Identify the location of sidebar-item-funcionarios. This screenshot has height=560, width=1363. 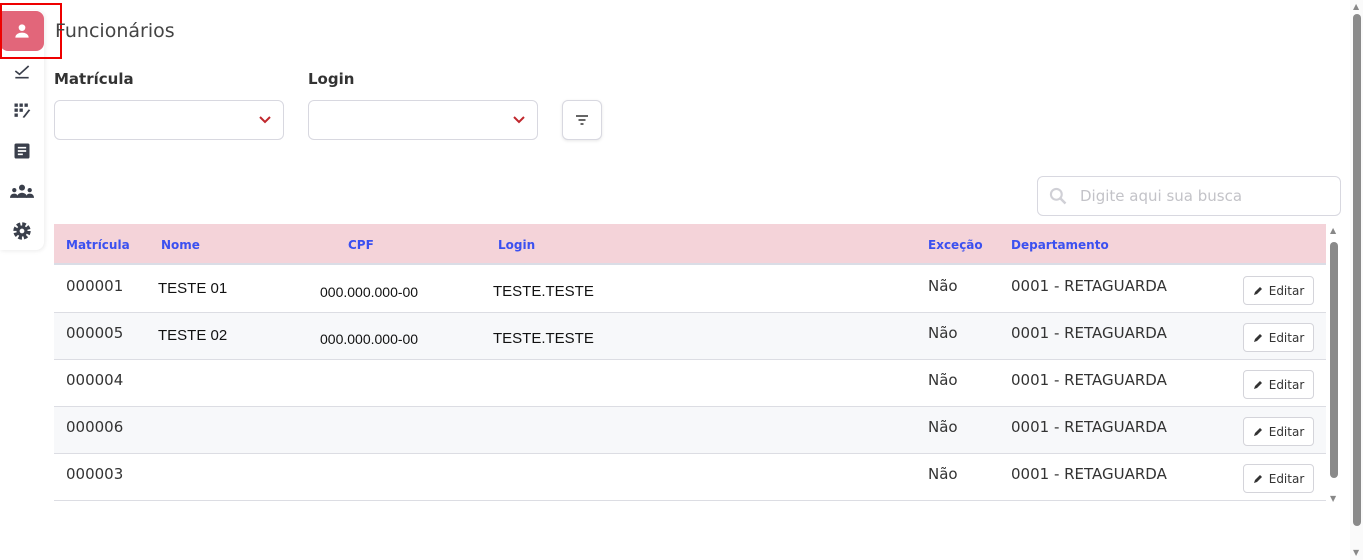
(22, 31).